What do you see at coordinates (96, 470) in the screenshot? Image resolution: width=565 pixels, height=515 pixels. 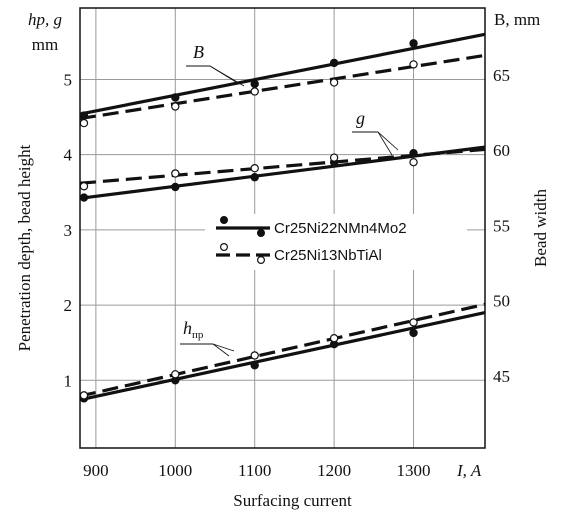 I see `x-tick-label: 900` at bounding box center [96, 470].